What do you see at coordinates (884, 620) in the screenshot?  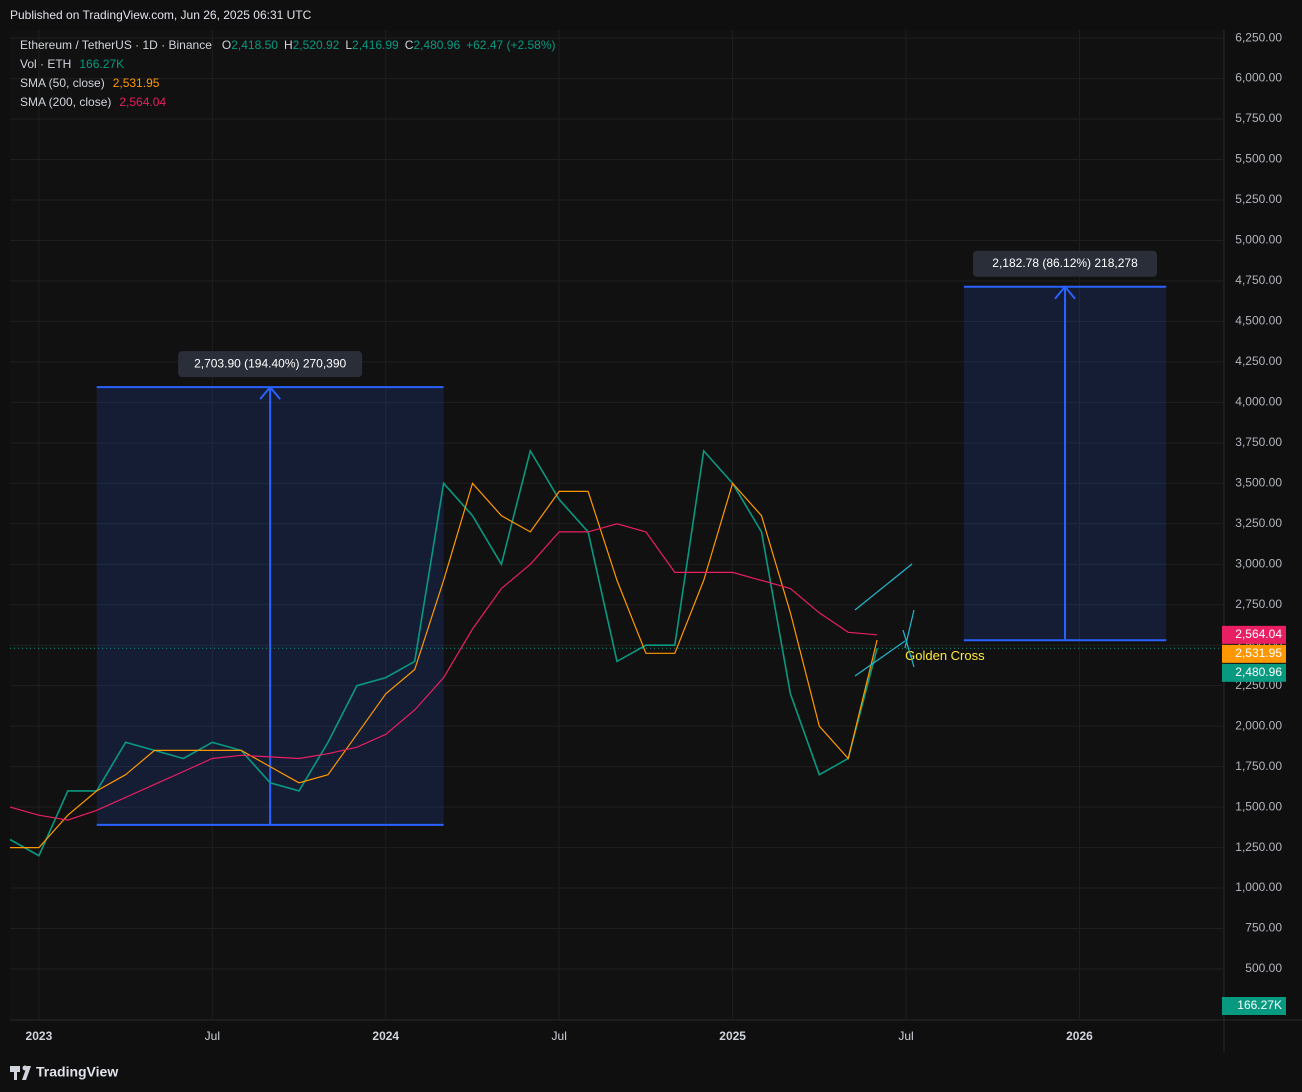 I see `wedge` at bounding box center [884, 620].